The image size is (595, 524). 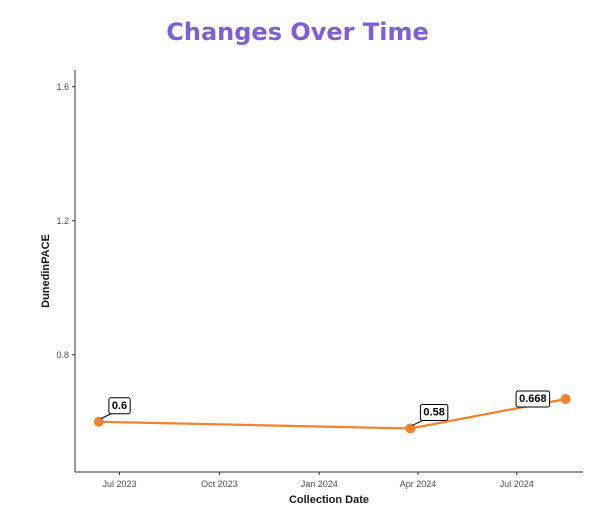 I want to click on data-label: 0.668, so click(x=533, y=399).